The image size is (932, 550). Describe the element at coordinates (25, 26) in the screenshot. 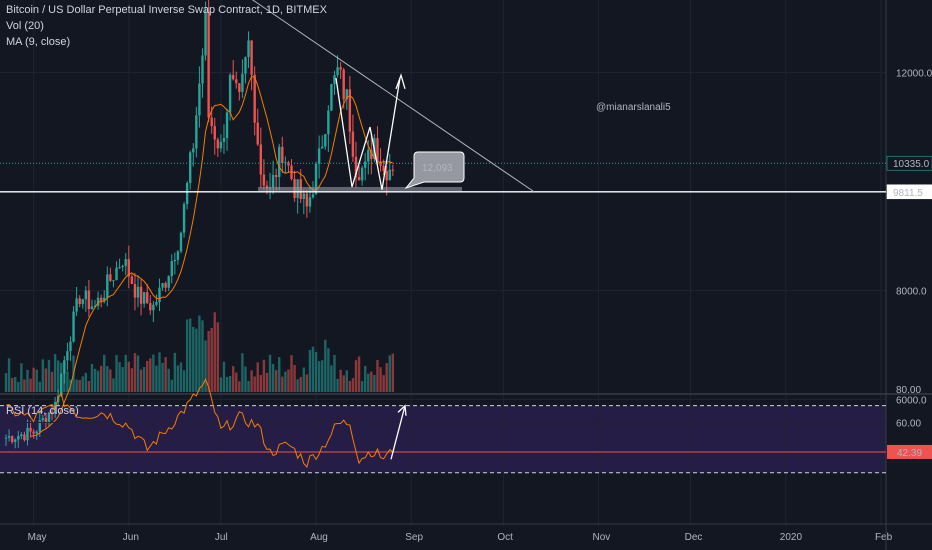

I see `indicator-vol-label: Vol (20)` at that location.